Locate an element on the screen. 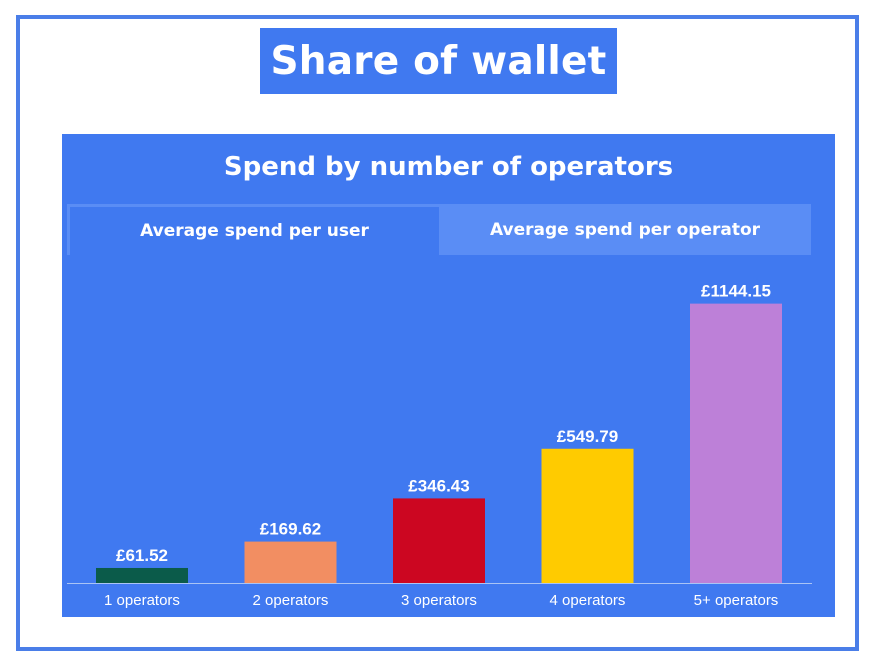 The image size is (886, 670). page-title: Share of wallet is located at coordinates (438, 61).